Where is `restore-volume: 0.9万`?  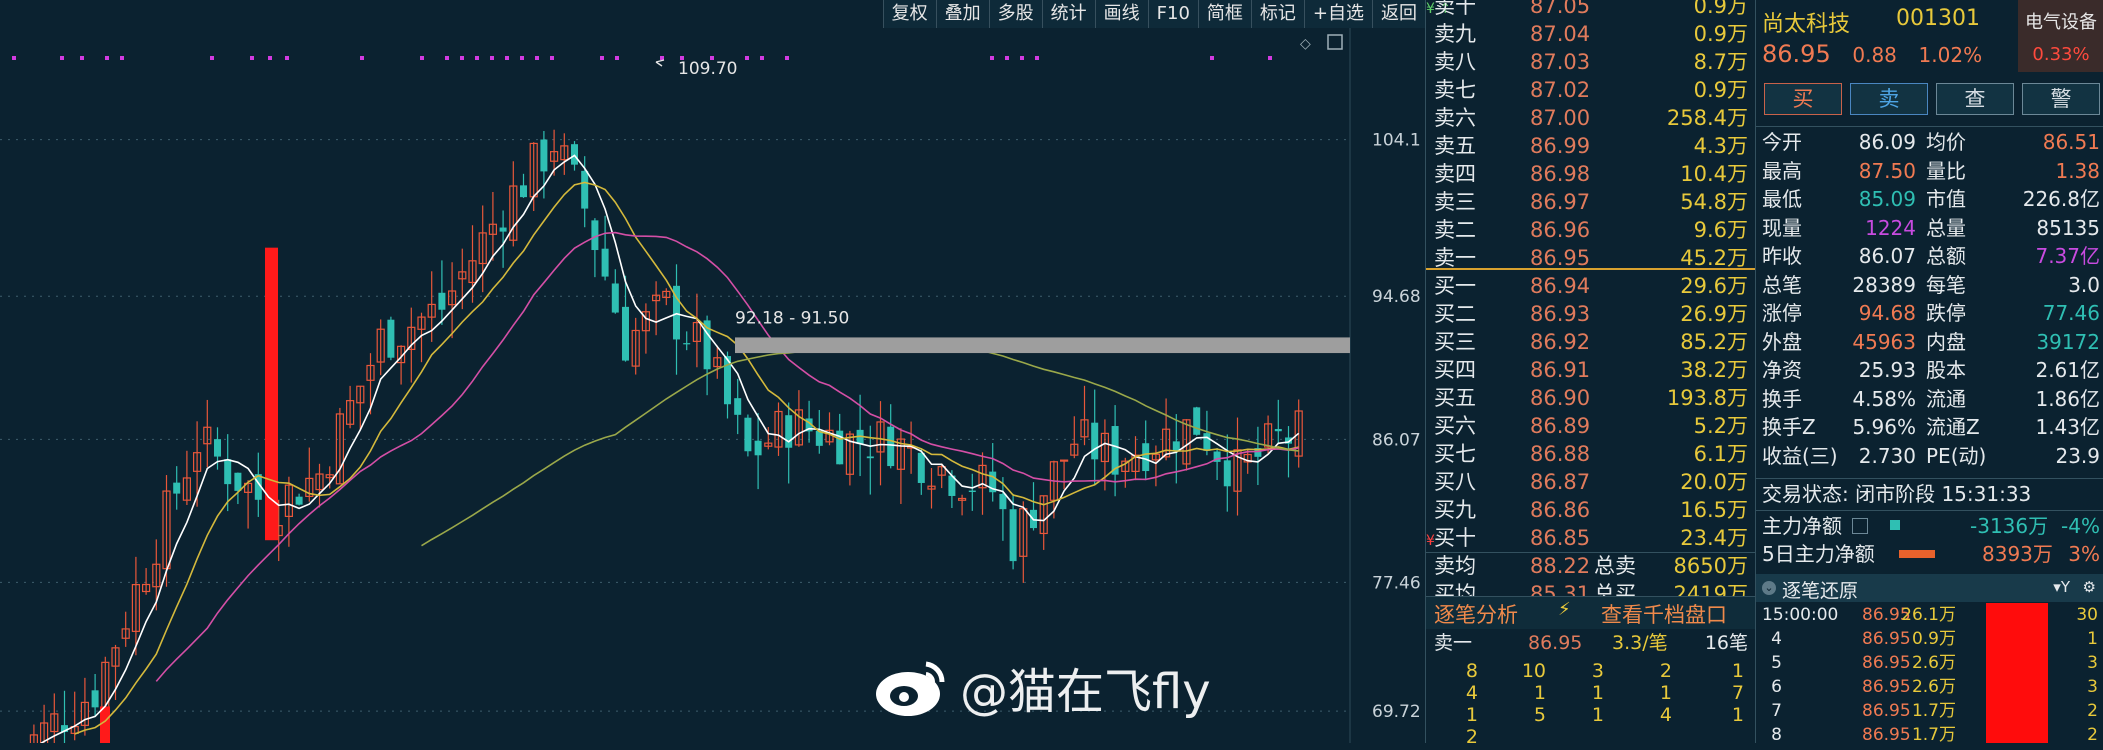 restore-volume: 0.9万 is located at coordinates (1933, 639).